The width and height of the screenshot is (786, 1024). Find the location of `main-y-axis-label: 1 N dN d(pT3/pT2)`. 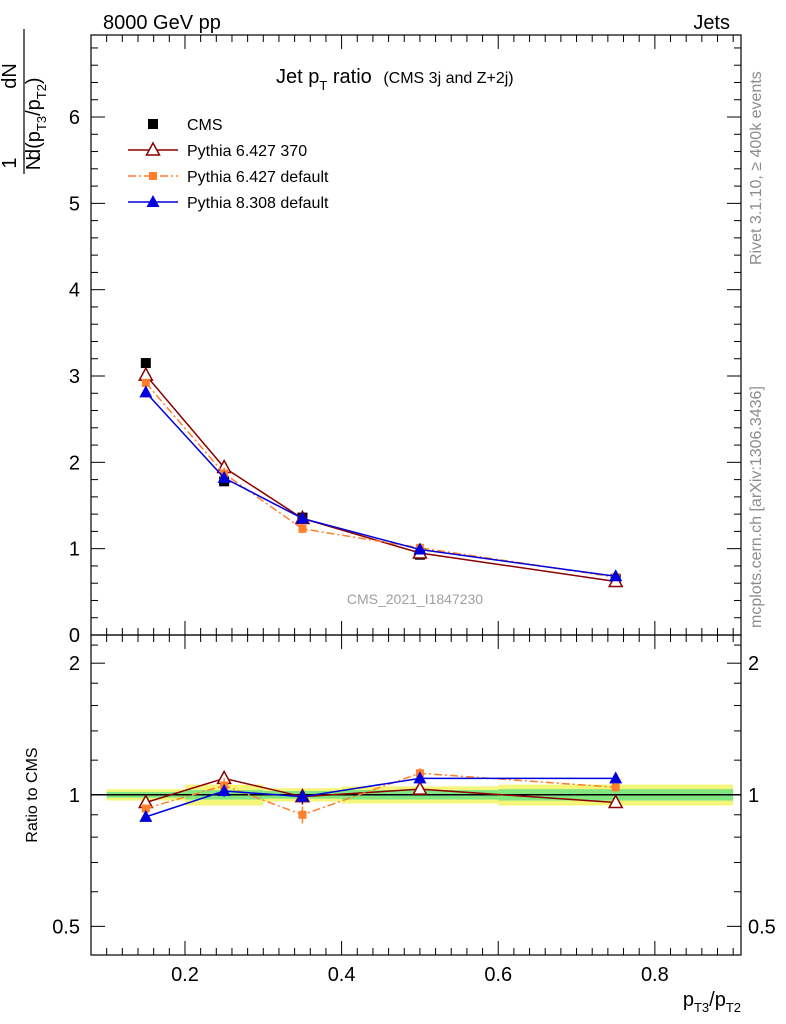

main-y-axis-label: 1 N dN d(pT3/pT2) is located at coordinates (24, 101).